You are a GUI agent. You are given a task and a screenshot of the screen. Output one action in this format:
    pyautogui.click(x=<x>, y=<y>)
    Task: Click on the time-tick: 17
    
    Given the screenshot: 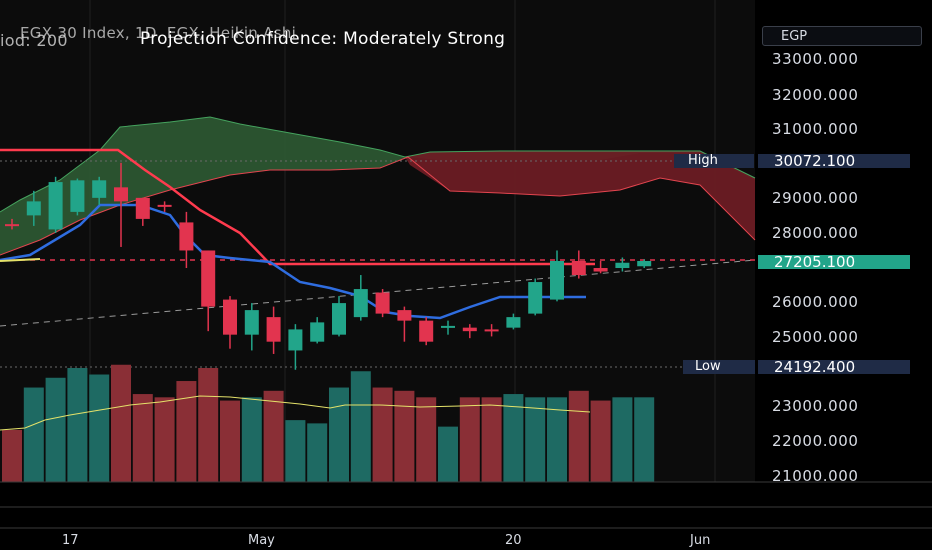 What is the action you would take?
    pyautogui.click(x=70, y=540)
    